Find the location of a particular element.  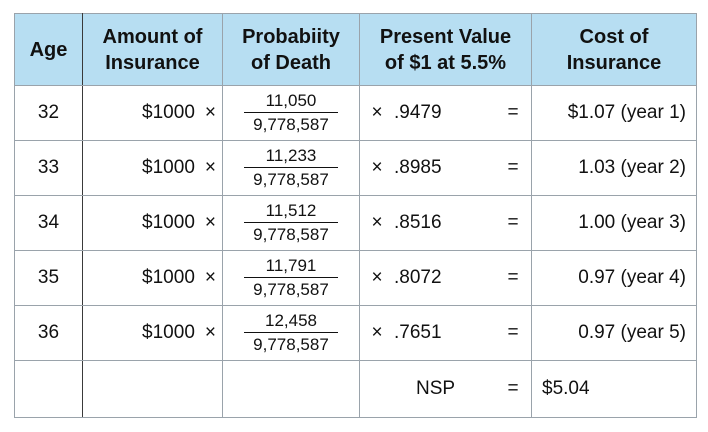

age-cell: 36 is located at coordinates (48, 333).